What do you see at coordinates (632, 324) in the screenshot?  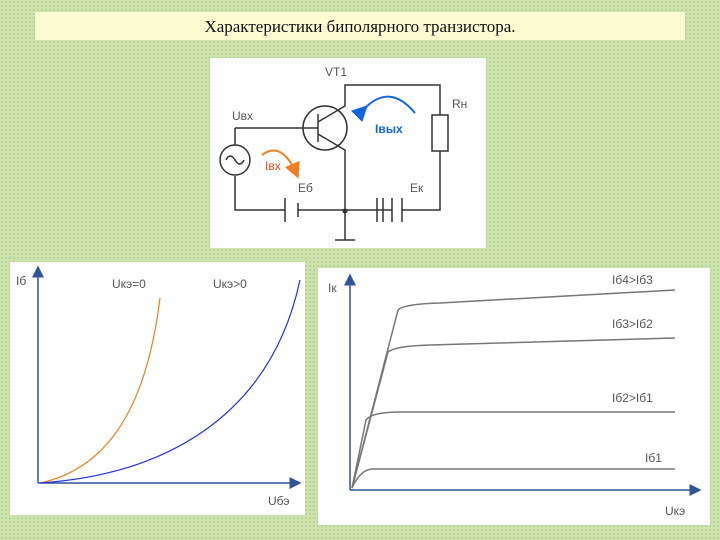 I see `curve-label: Iб3>Iб2` at bounding box center [632, 324].